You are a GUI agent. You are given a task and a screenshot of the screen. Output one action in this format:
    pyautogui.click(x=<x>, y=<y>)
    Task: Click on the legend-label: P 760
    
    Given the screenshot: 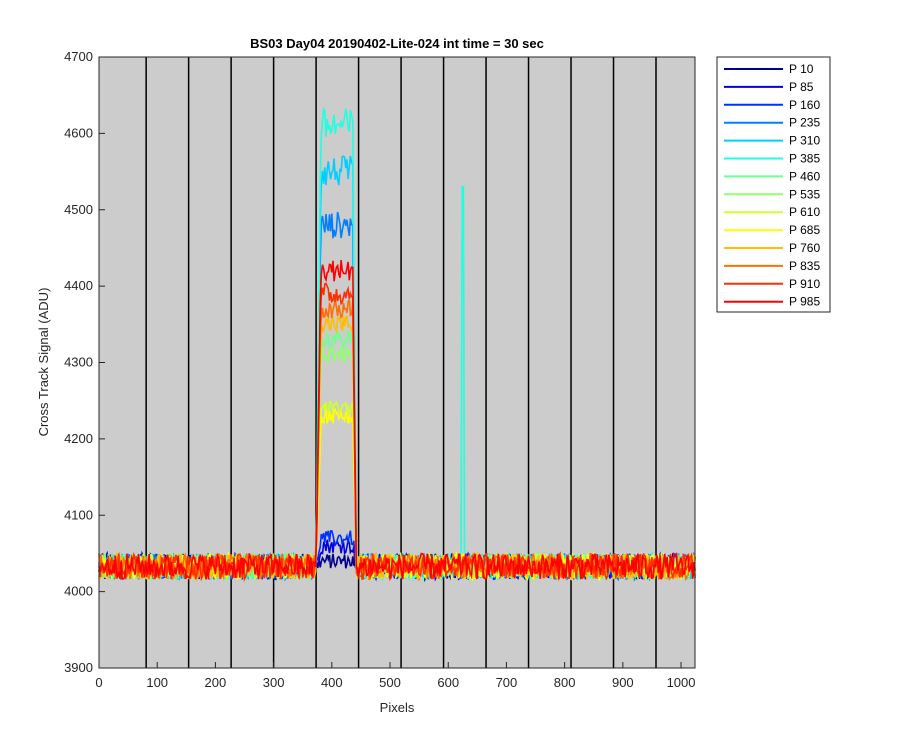 What is the action you would take?
    pyautogui.click(x=804, y=248)
    